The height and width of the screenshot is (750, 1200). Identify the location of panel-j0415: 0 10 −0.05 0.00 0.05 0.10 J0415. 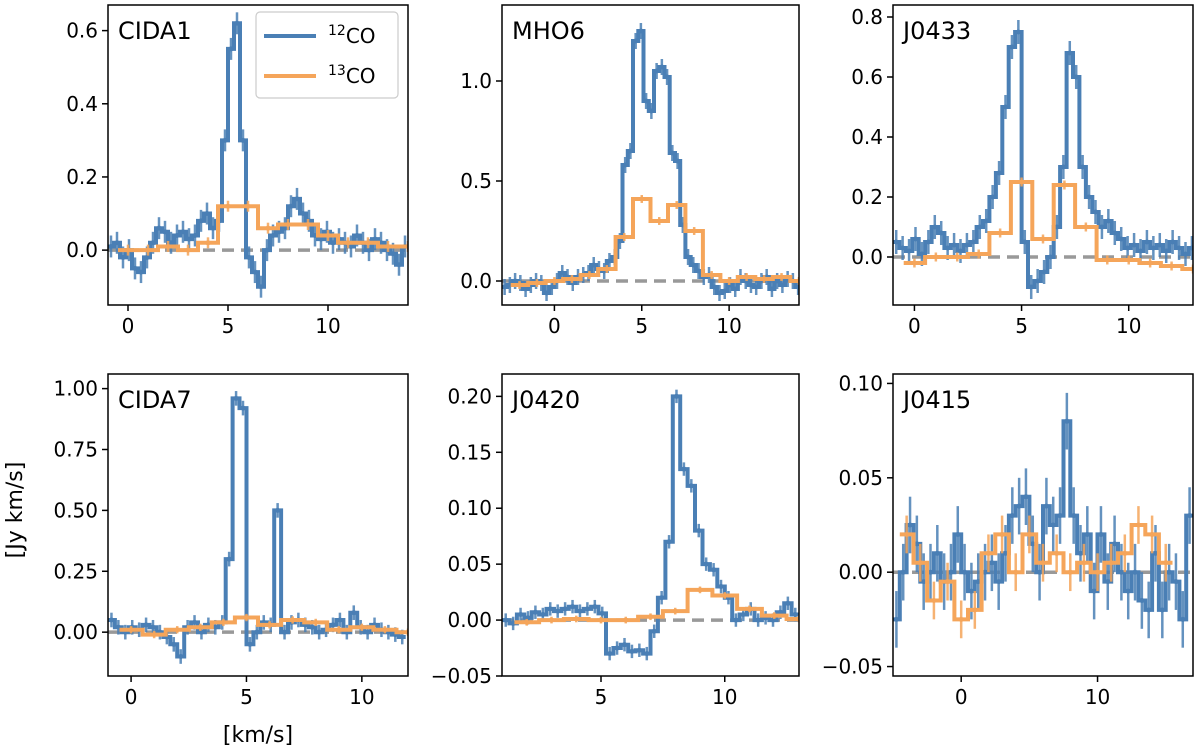
(1008, 540).